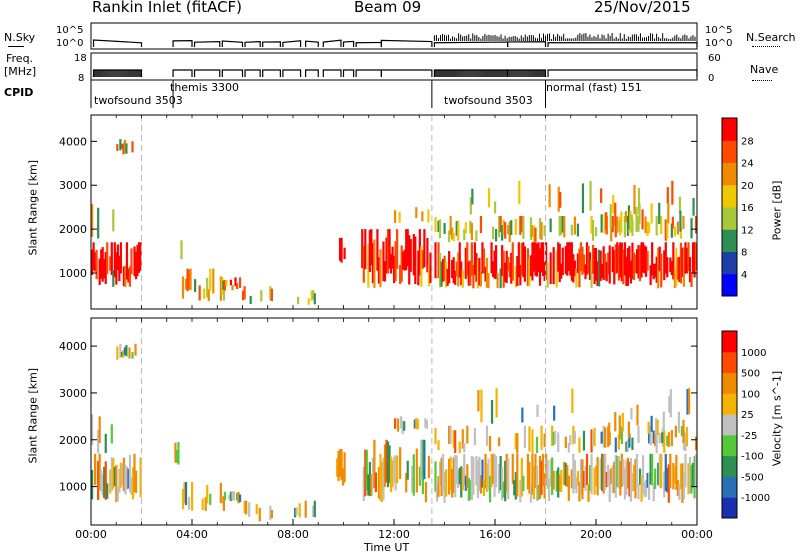 The width and height of the screenshot is (800, 554). Describe the element at coordinates (394, 534) in the screenshot. I see `xtick-label: 12:00` at that location.